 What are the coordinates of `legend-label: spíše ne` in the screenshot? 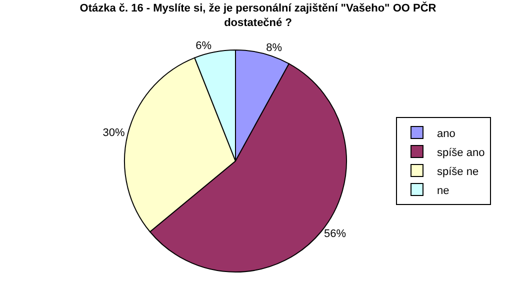 It's located at (458, 172).